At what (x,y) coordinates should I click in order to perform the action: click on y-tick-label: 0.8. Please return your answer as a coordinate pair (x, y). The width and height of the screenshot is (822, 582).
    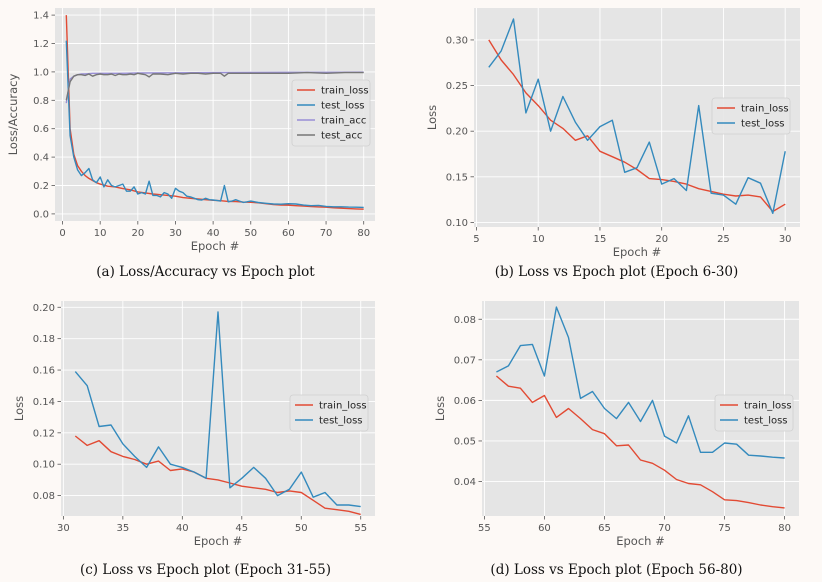
    Looking at the image, I should click on (41, 101).